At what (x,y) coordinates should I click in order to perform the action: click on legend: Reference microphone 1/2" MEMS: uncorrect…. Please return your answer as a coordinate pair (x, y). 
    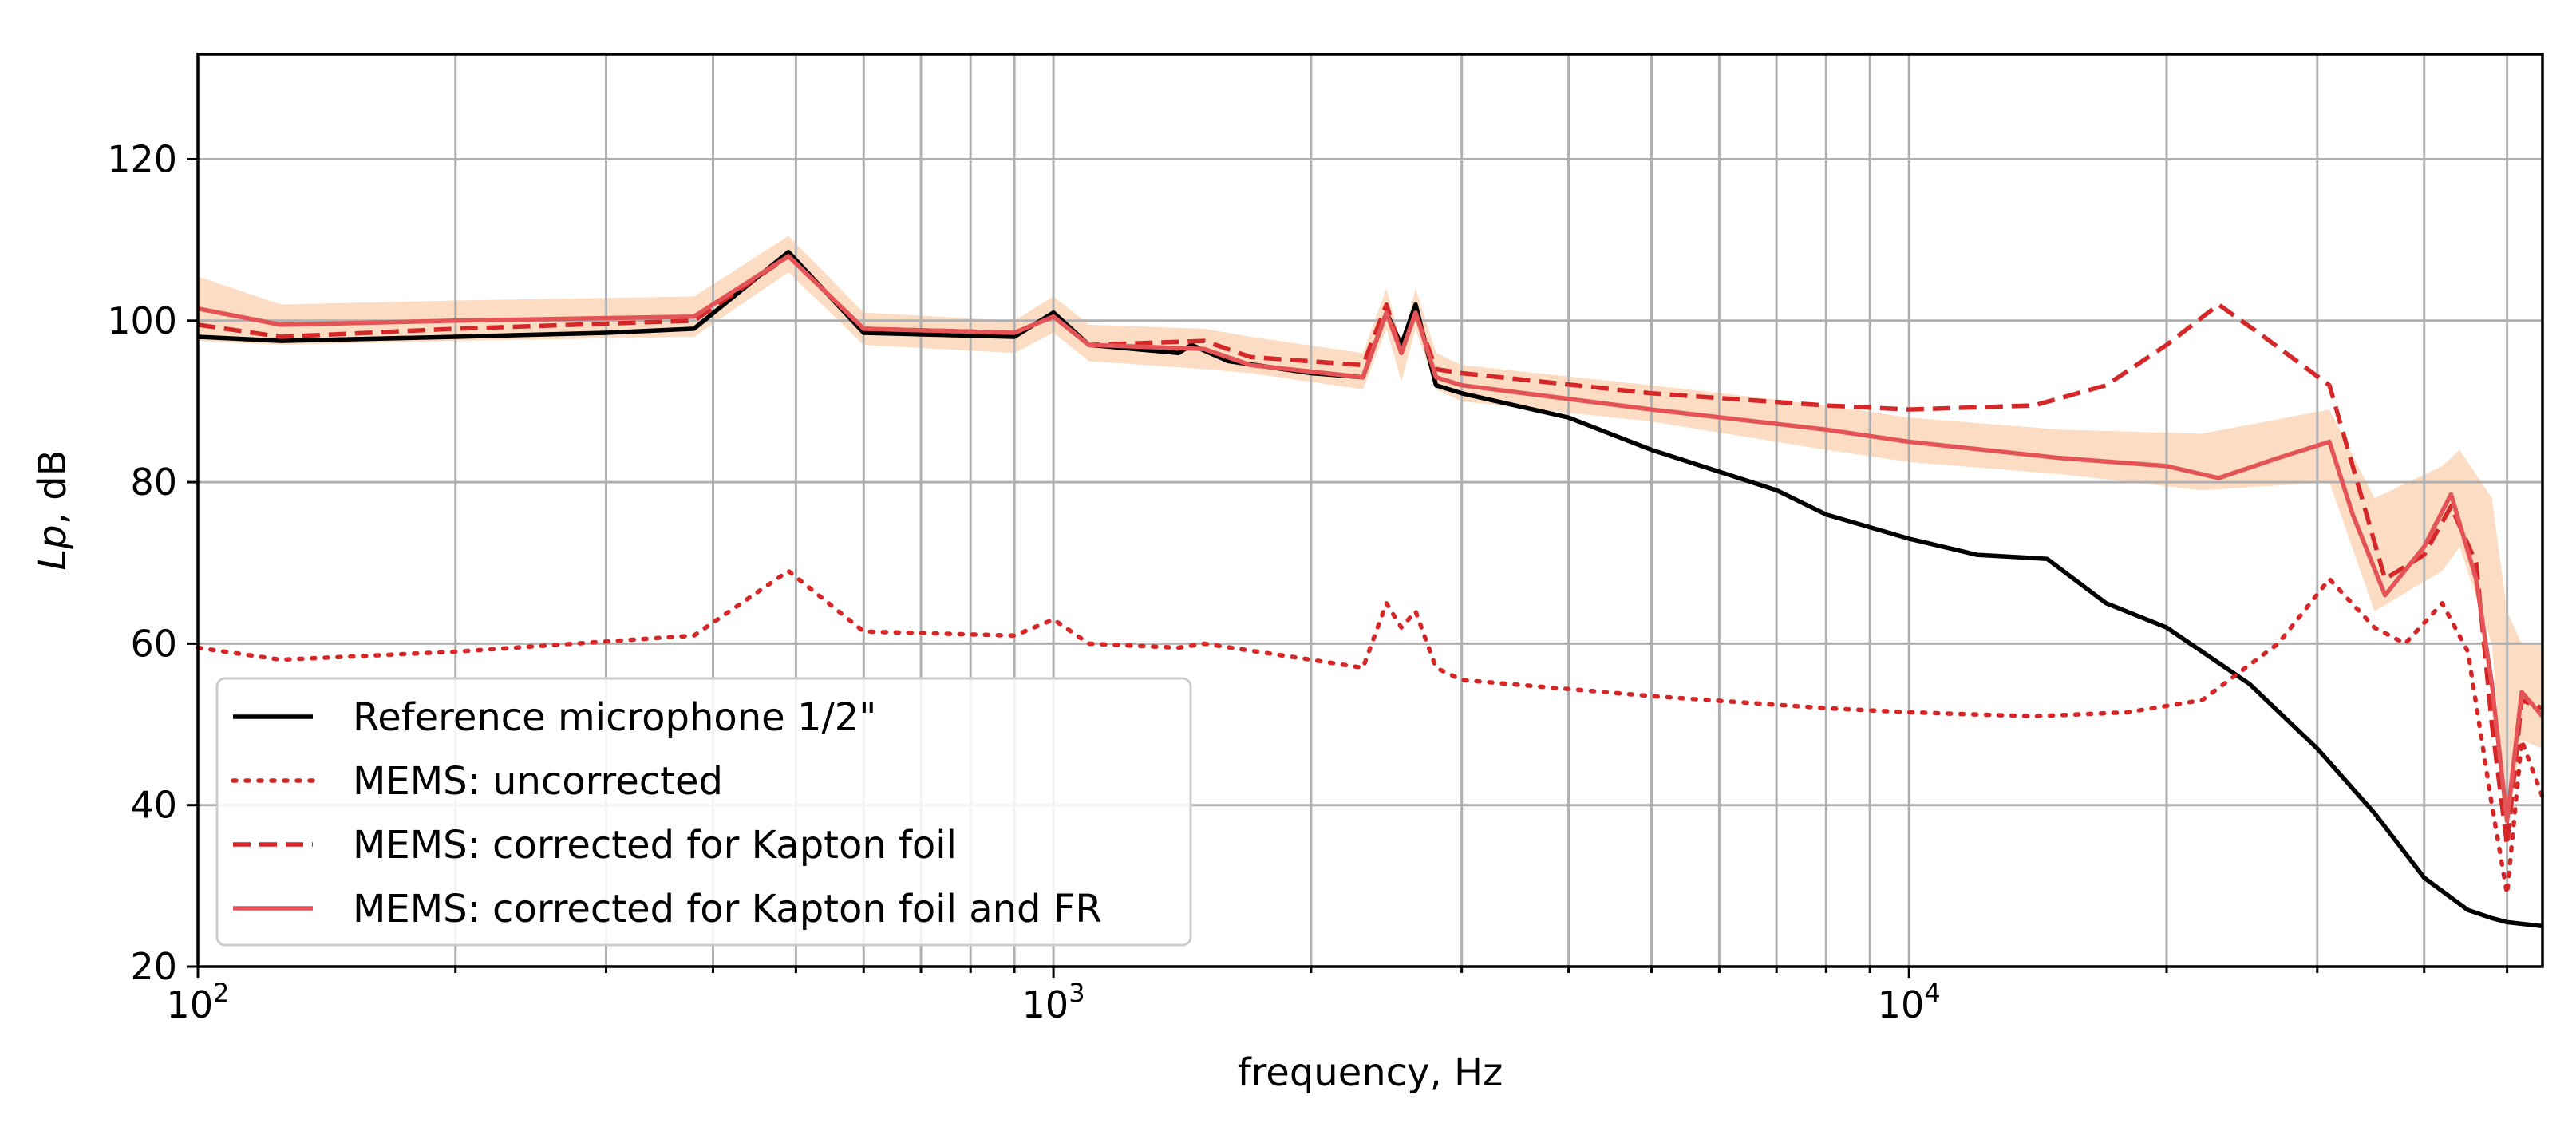
    Looking at the image, I should click on (703, 812).